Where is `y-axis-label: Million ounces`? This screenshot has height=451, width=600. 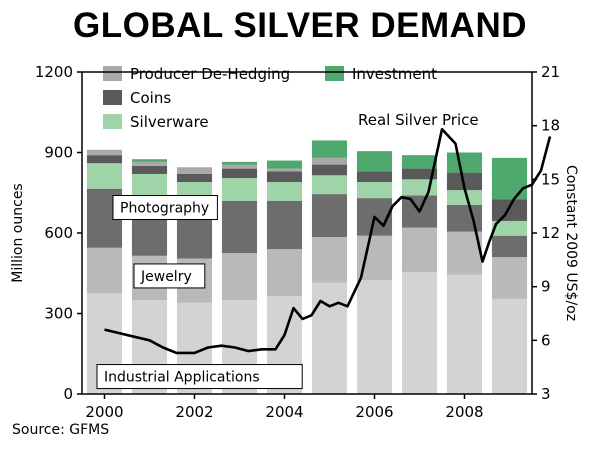 y-axis-label: Million ounces is located at coordinates (18, 232).